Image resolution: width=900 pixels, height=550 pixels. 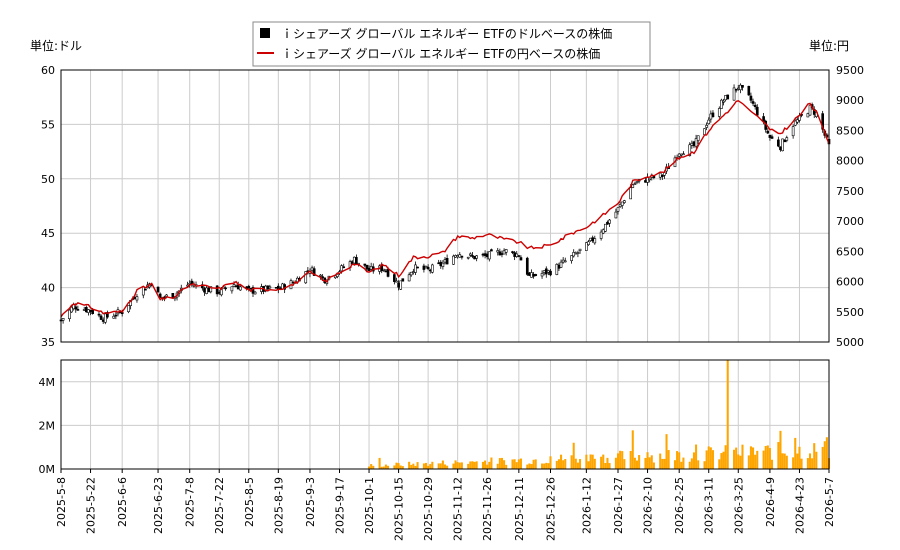 What do you see at coordinates (48, 70) in the screenshot?
I see `left-tick-label: 60` at bounding box center [48, 70].